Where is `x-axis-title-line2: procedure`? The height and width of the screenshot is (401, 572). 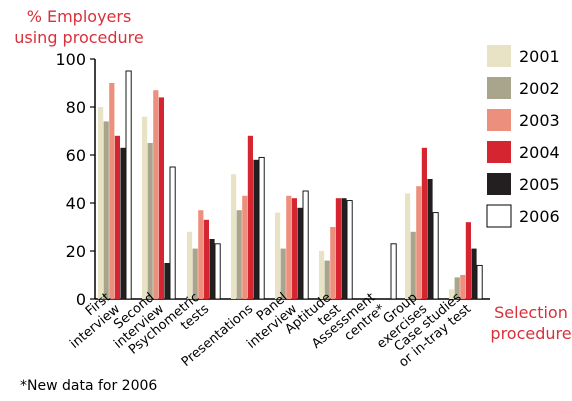 x-axis-title-line2: procedure is located at coordinates (531, 333).